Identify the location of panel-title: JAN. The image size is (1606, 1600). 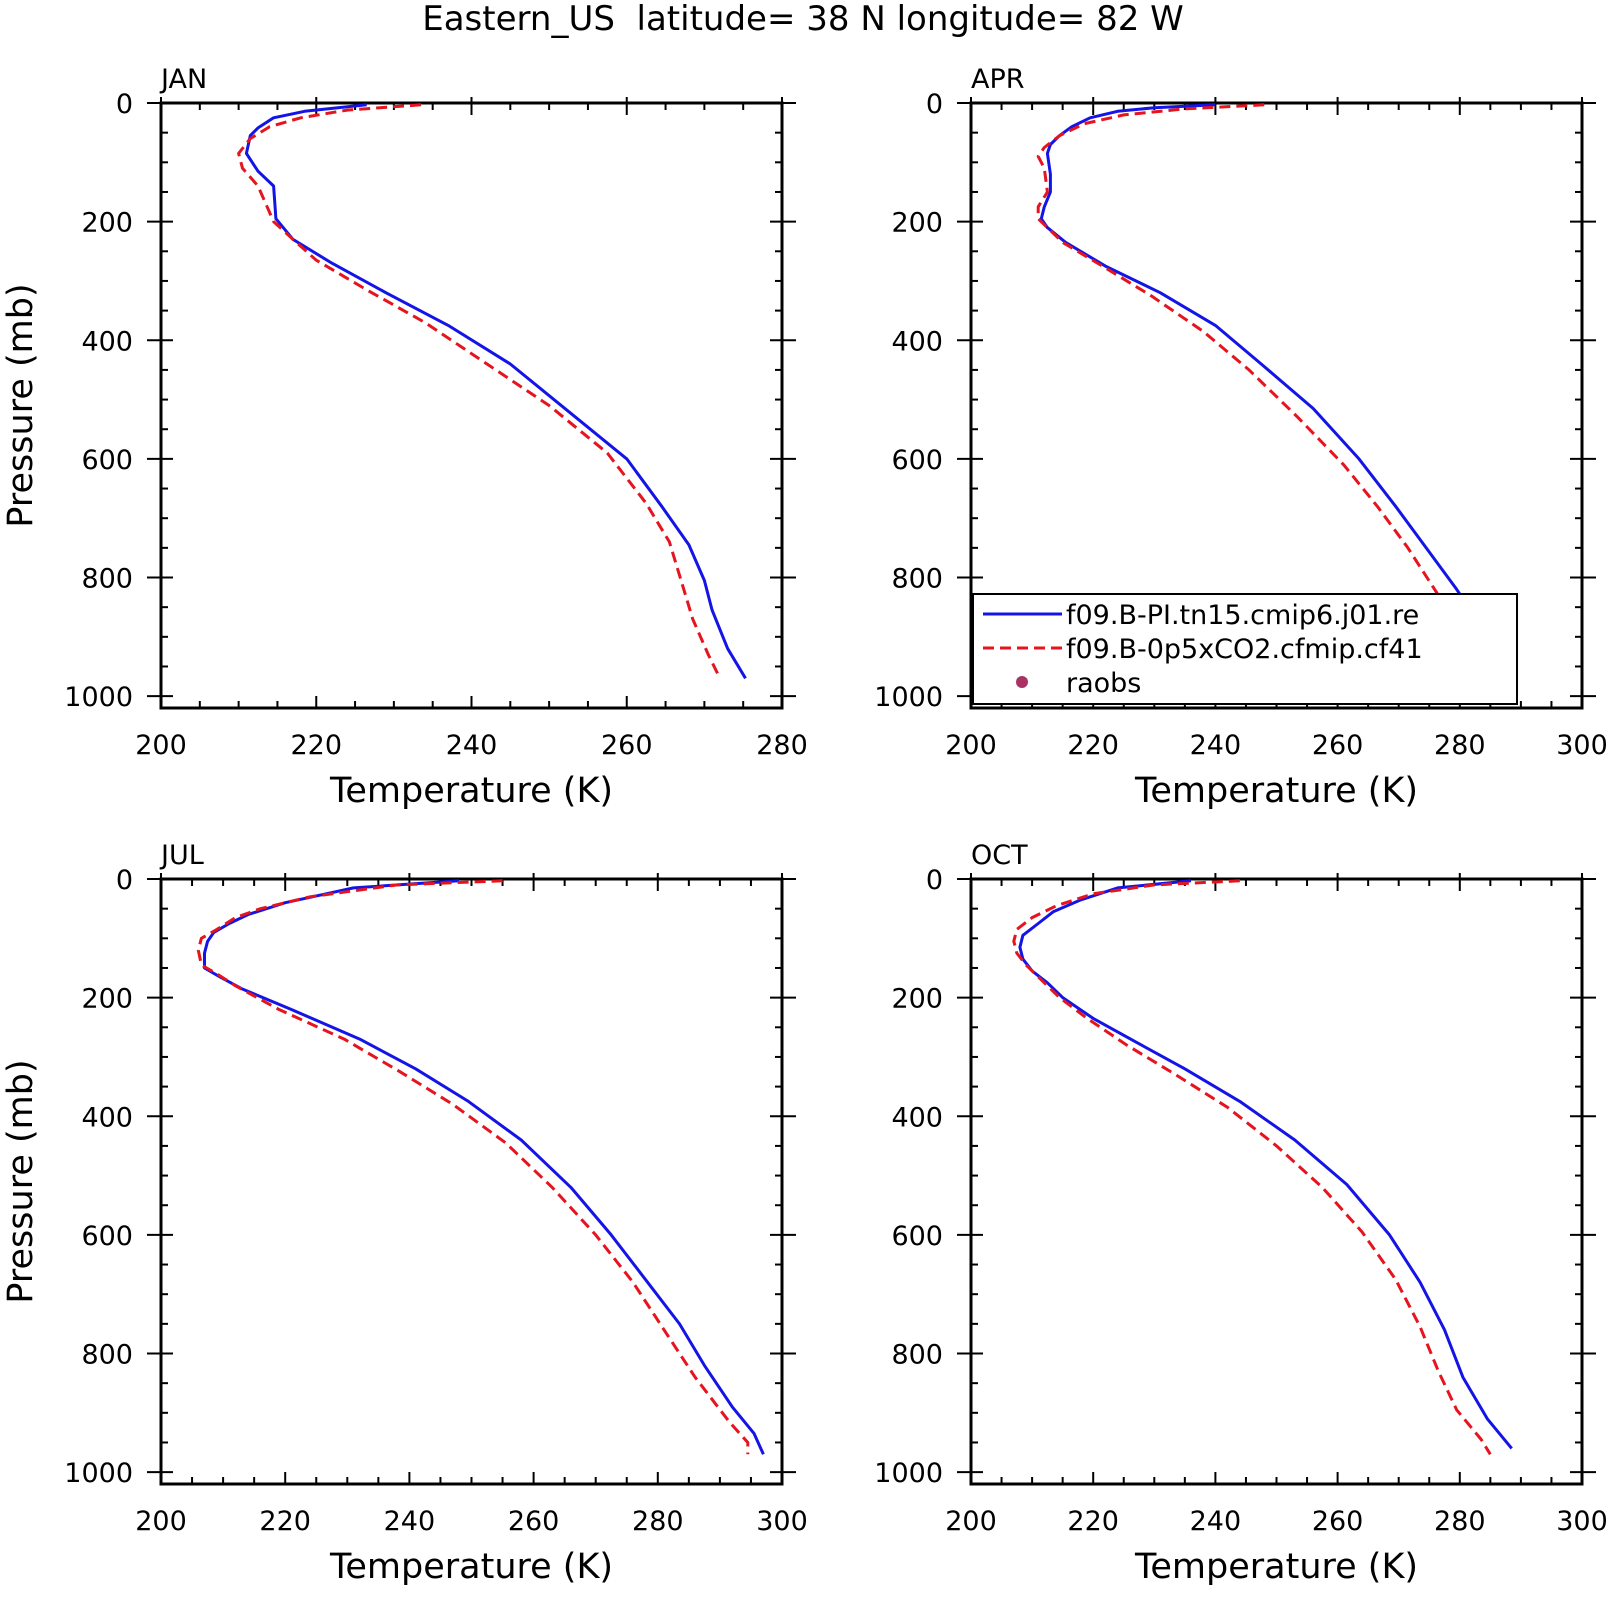
(183, 79).